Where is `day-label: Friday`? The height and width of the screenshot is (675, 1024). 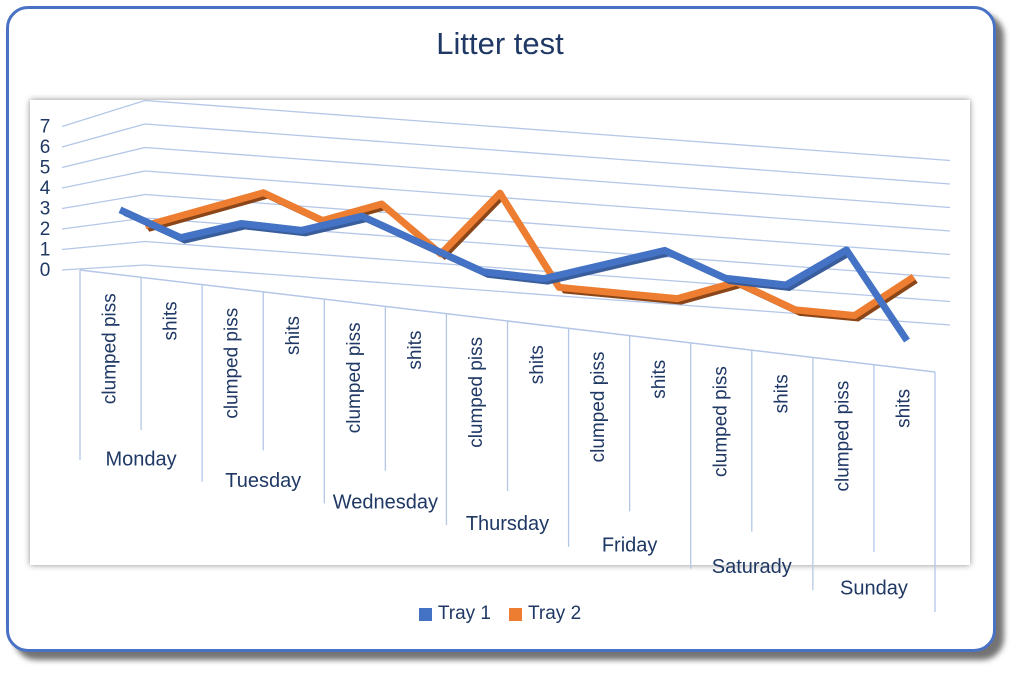 day-label: Friday is located at coordinates (630, 545).